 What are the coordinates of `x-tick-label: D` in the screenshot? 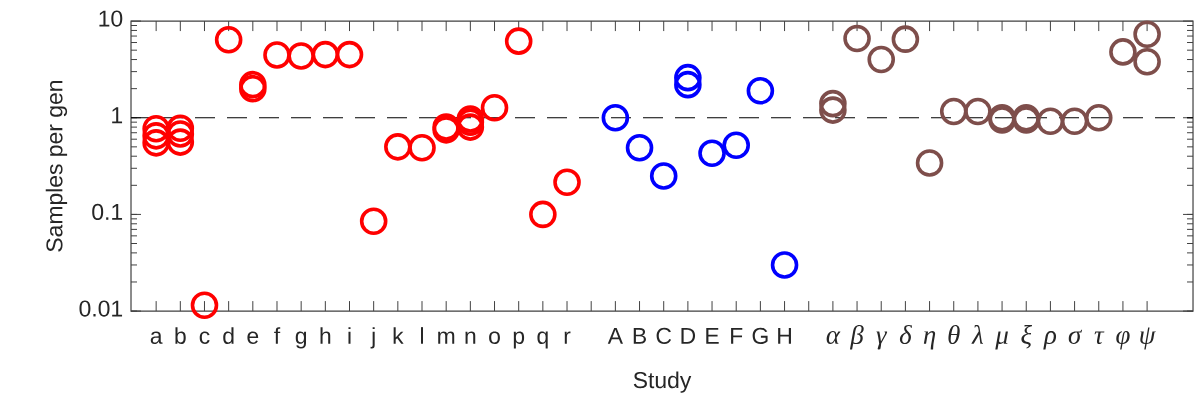 It's located at (688, 335).